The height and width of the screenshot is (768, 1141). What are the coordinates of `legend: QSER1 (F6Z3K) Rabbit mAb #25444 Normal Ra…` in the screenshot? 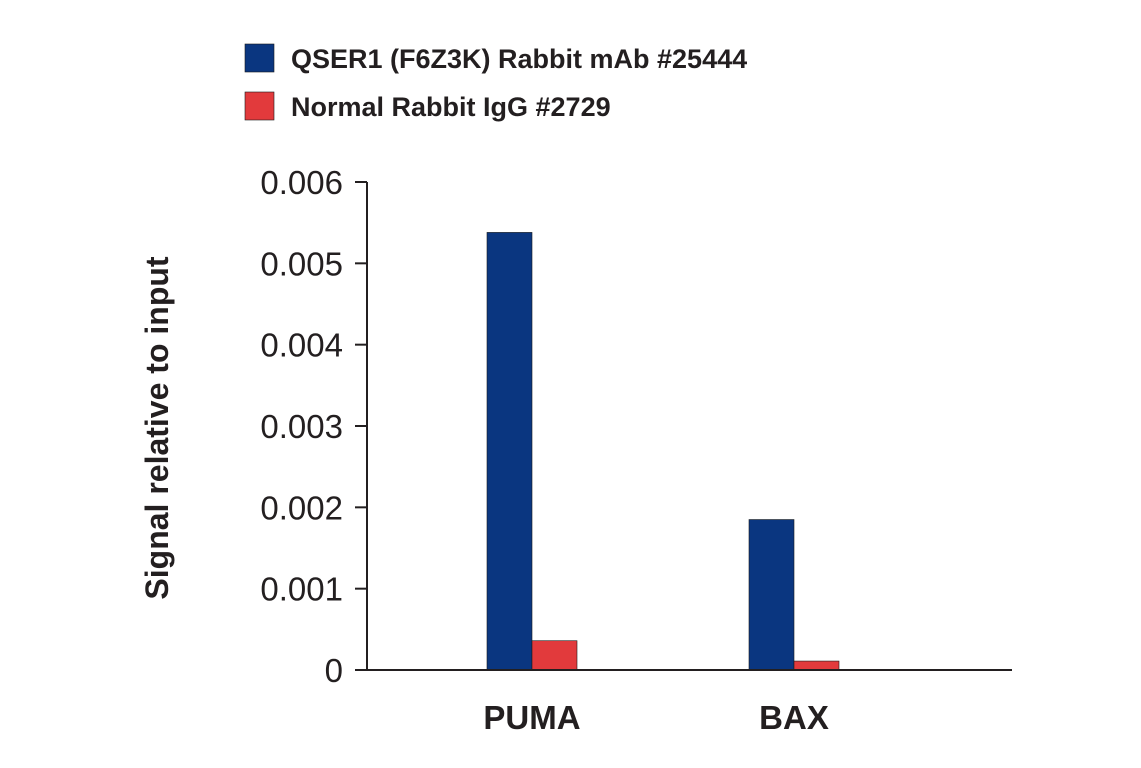 It's located at (495, 82).